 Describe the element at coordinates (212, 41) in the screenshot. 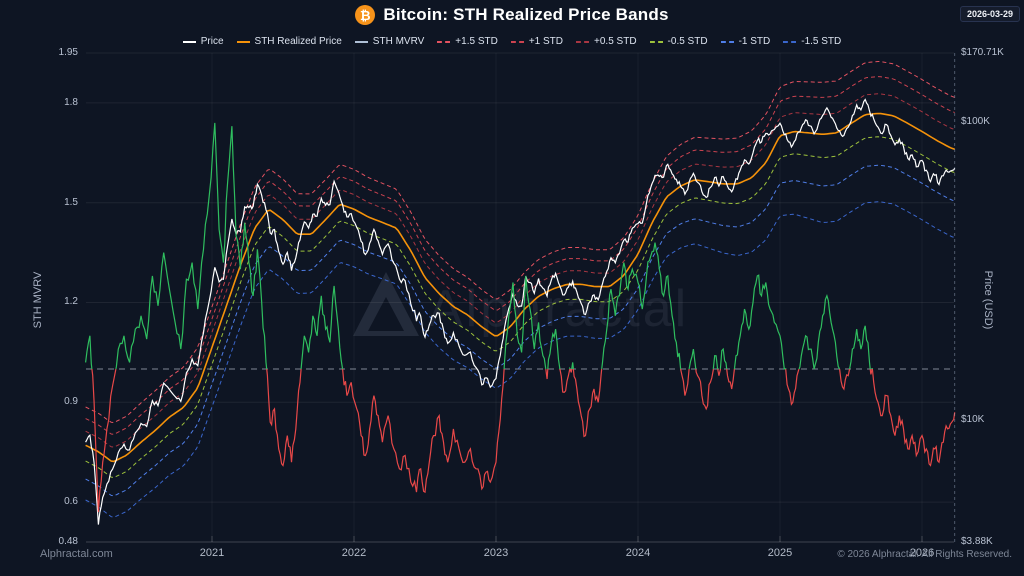

I see `legend-item-label: Price` at that location.